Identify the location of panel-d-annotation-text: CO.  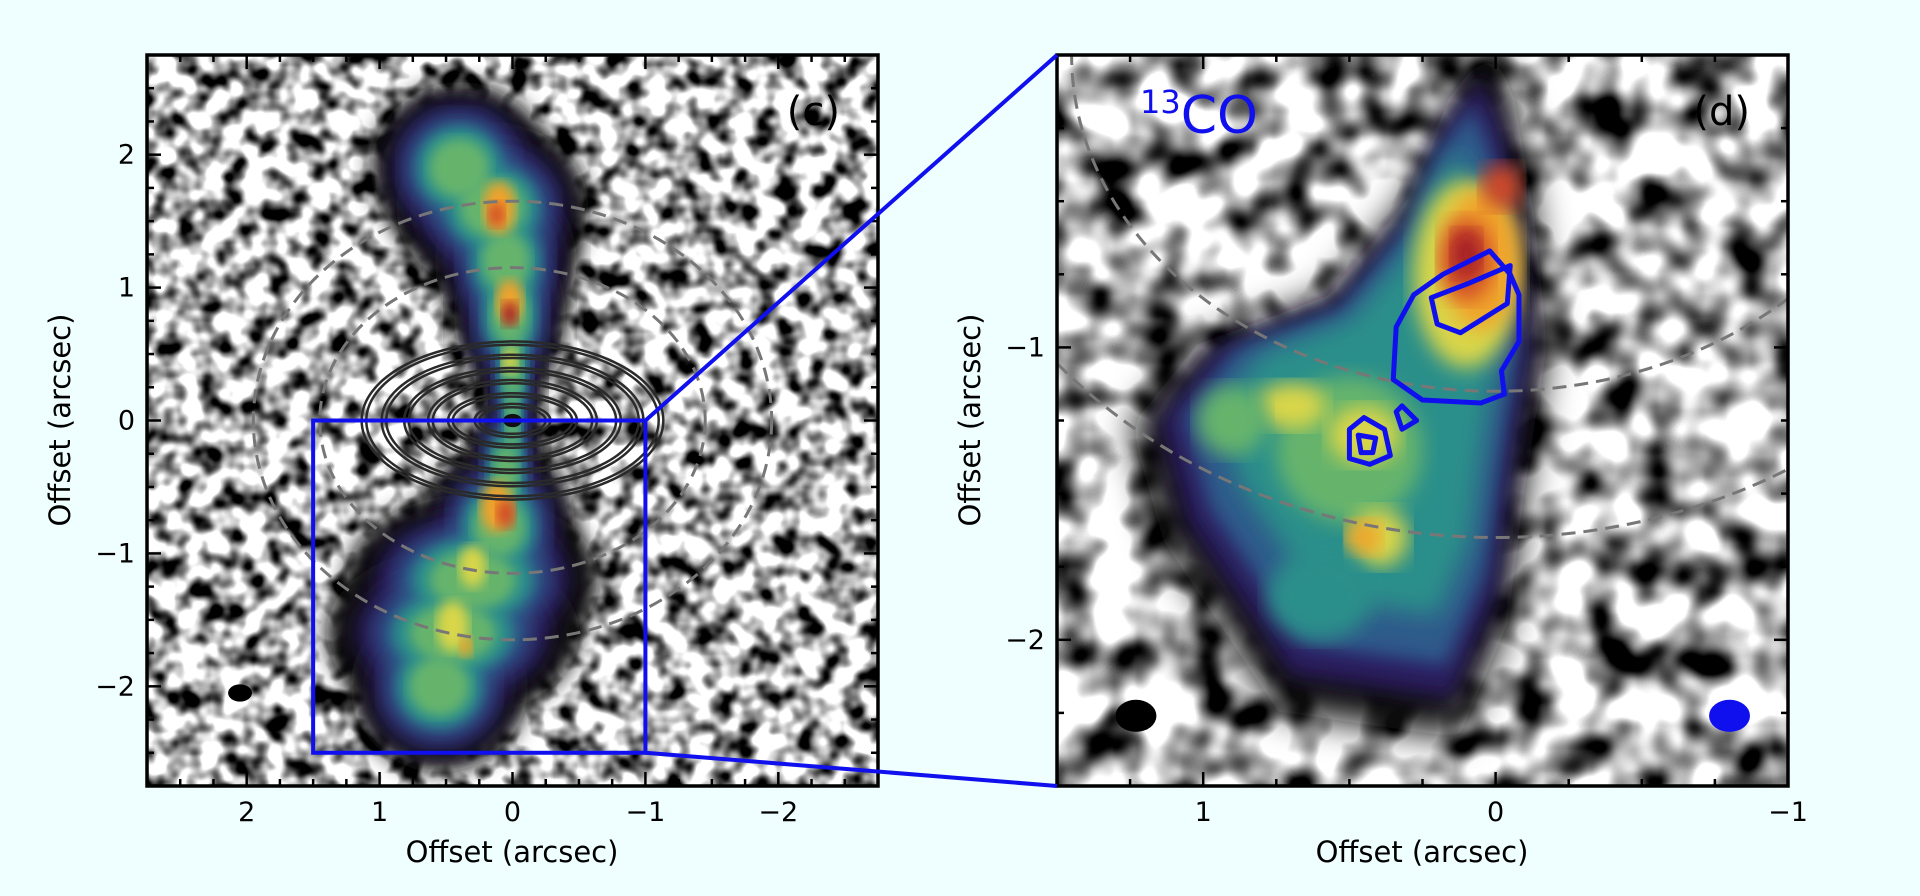
(1219, 116).